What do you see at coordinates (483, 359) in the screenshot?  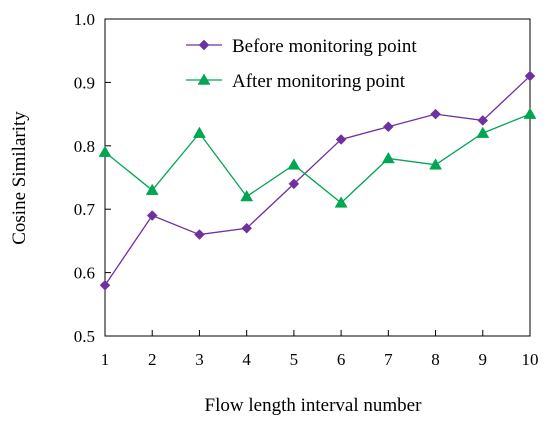 I see `x-tick-label: 9` at bounding box center [483, 359].